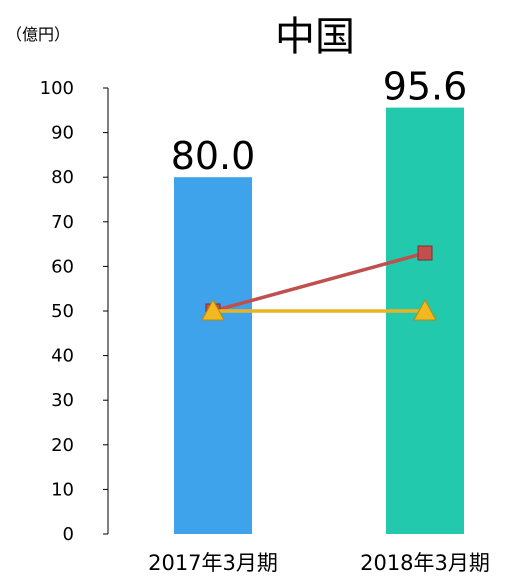 This screenshot has height=580, width=508. What do you see at coordinates (62, 222) in the screenshot?
I see `y-tick-label: 70` at bounding box center [62, 222].